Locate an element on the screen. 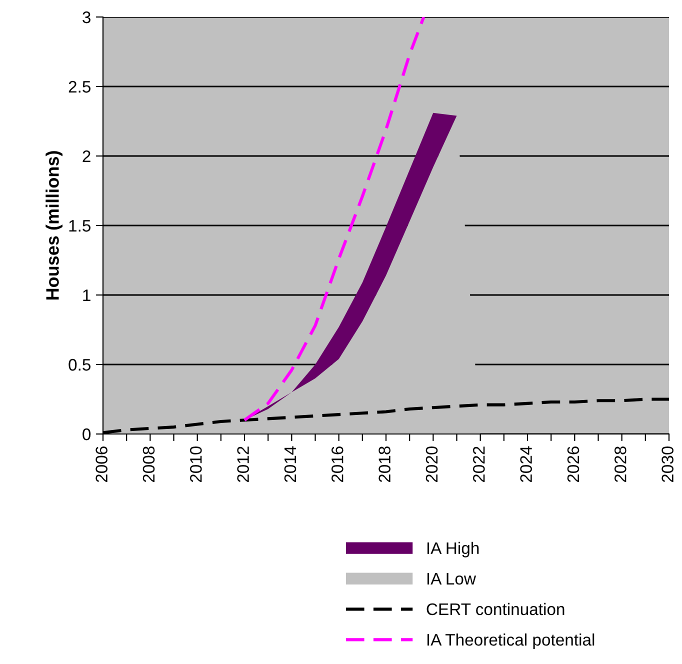  x-tick-label: 2028 is located at coordinates (620, 464).